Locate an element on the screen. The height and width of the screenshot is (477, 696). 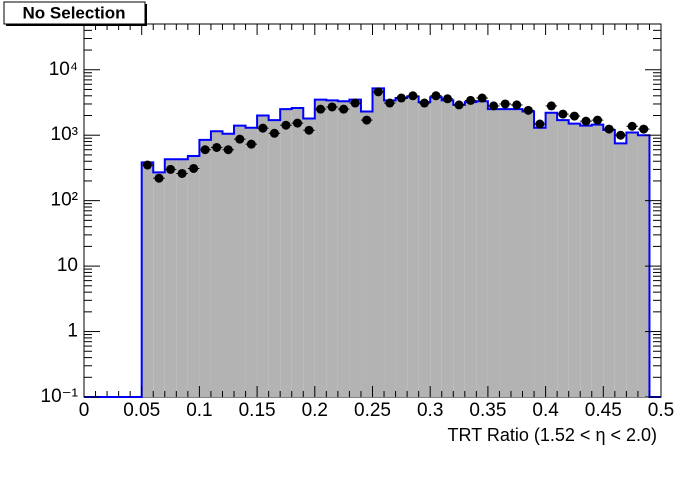
chart-title: No Selection is located at coordinates (74, 12).